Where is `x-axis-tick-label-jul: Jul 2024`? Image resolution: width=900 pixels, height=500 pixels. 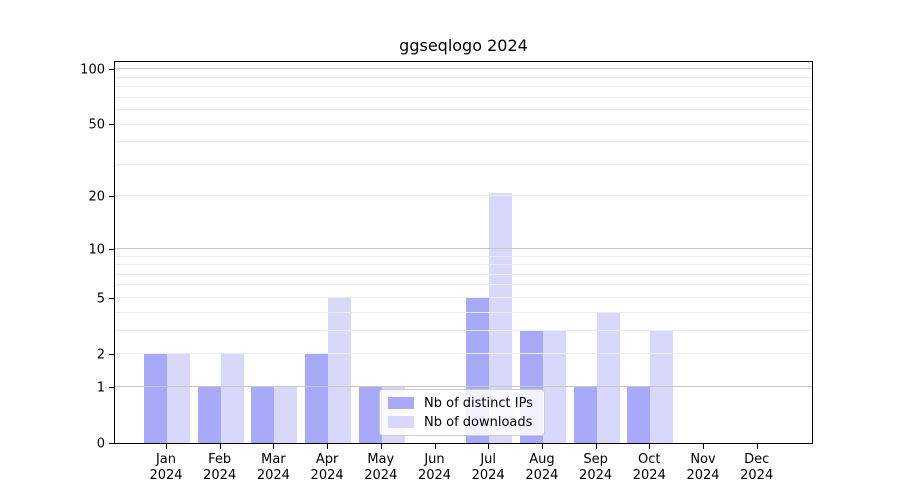
x-axis-tick-label-jul: Jul 2024 is located at coordinates (488, 467).